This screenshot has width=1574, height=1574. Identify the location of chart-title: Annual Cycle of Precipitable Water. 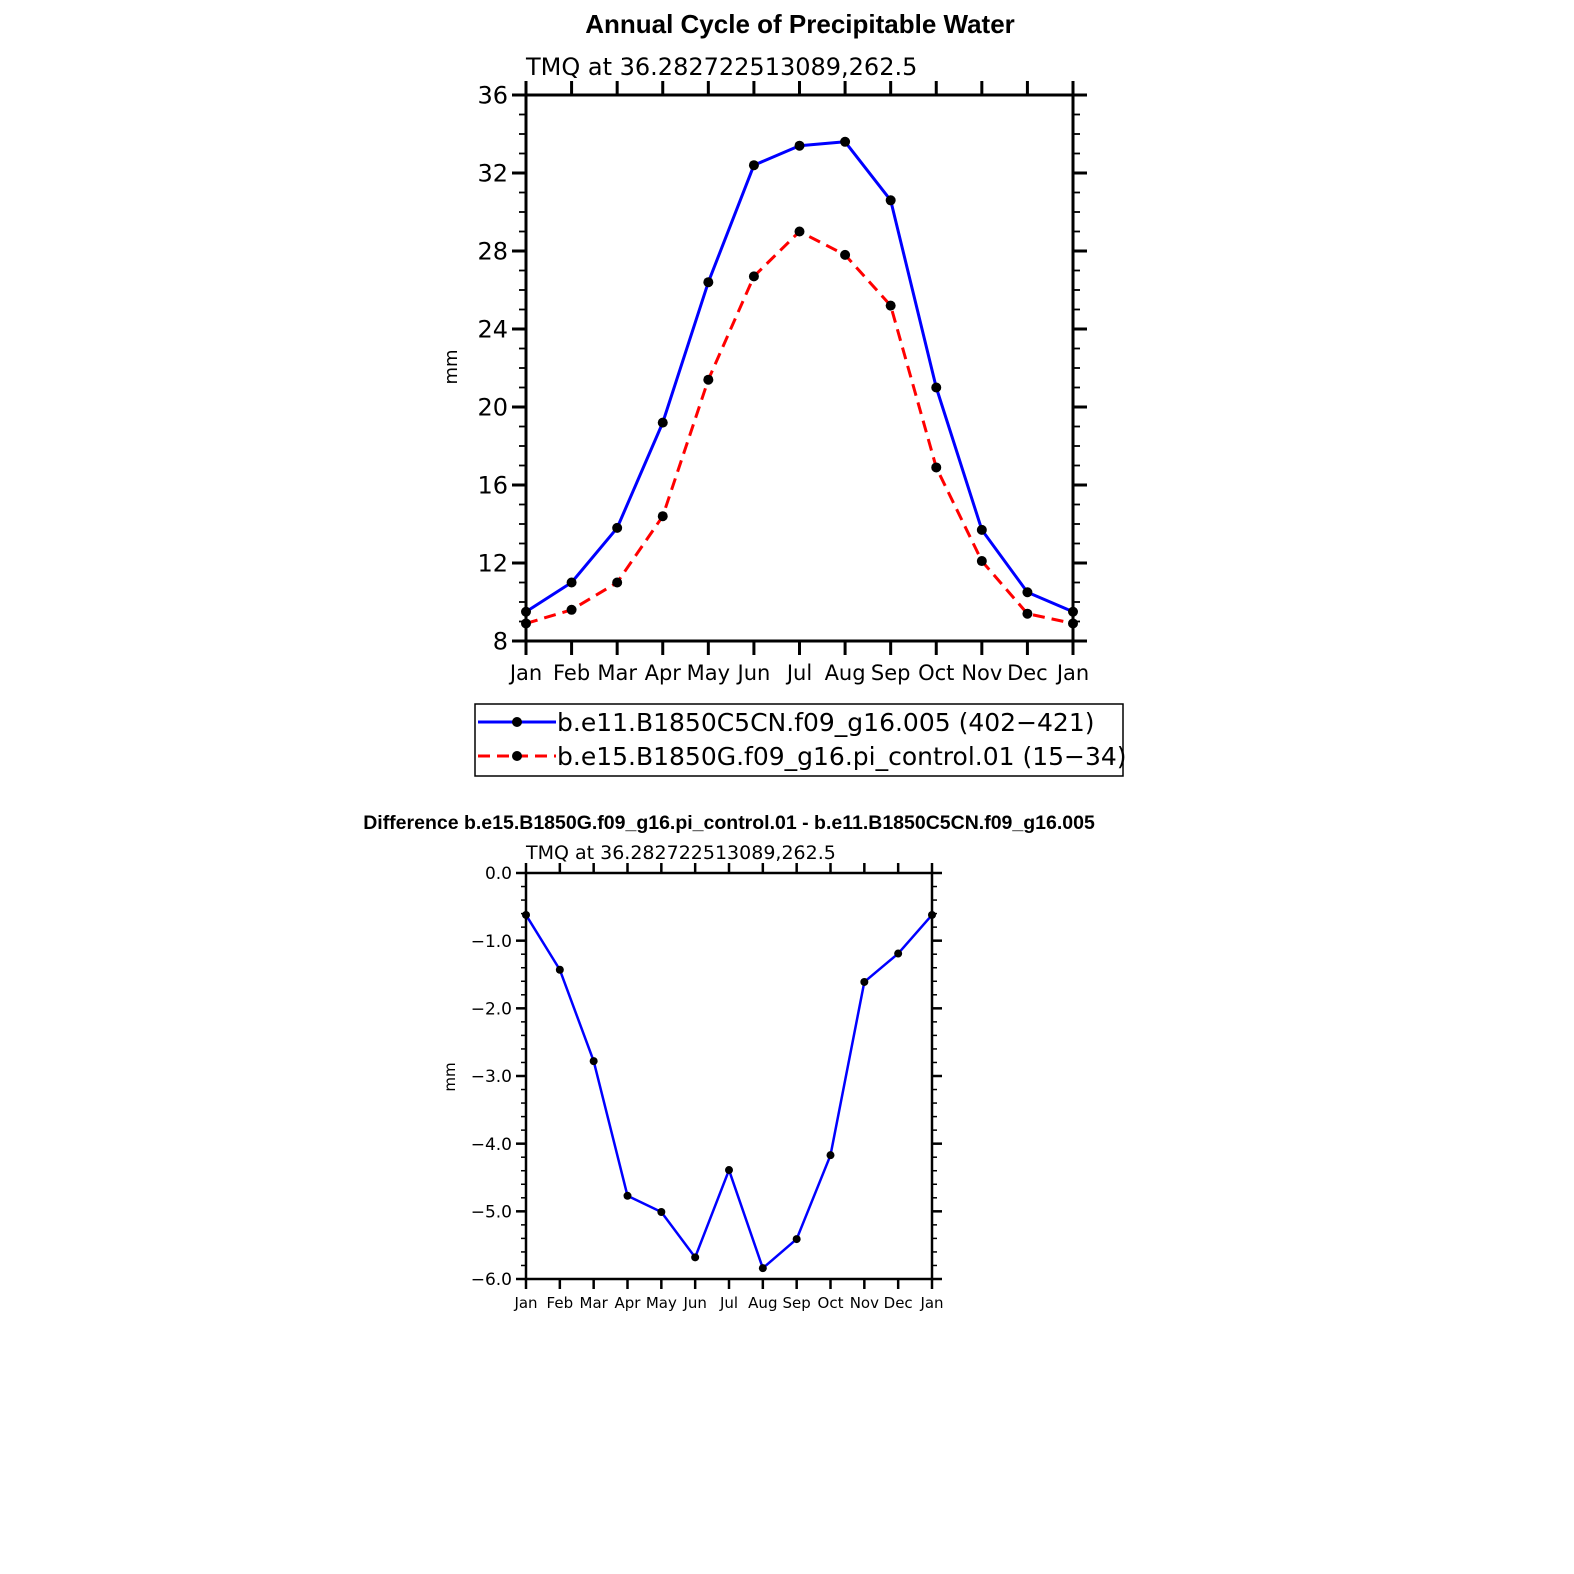
(800, 24).